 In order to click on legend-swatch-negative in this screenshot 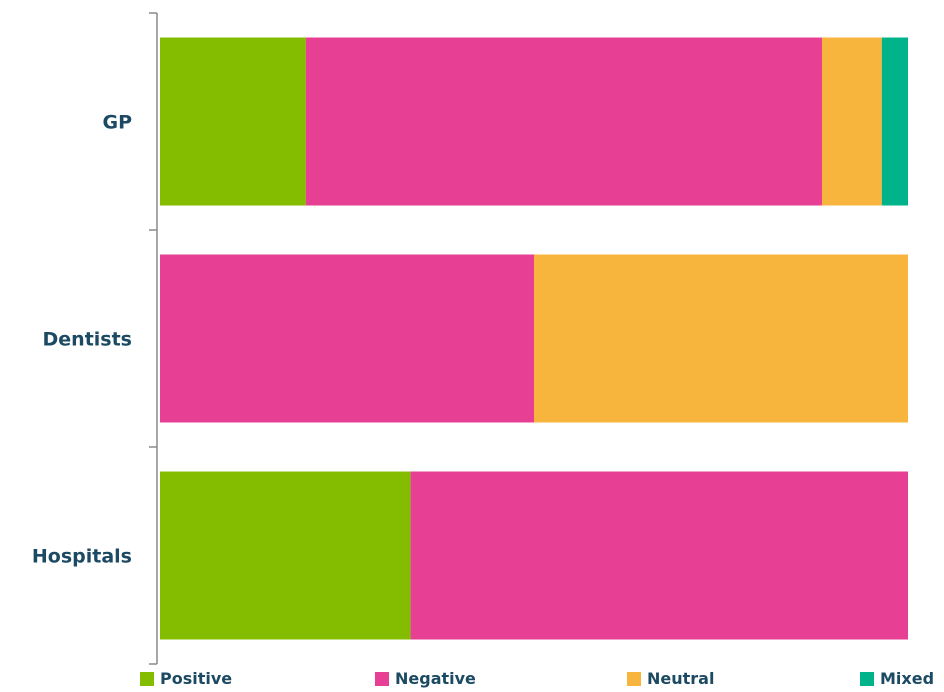, I will do `click(382, 679)`.